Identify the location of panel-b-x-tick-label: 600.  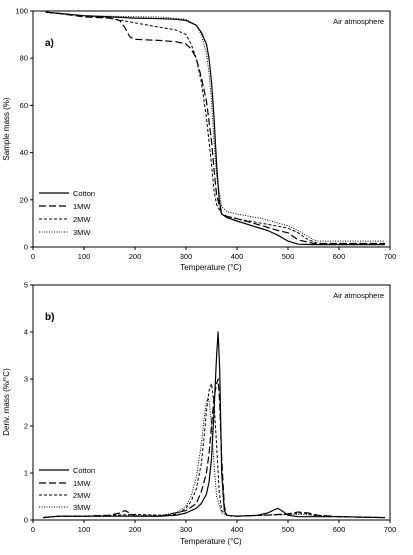
(339, 529).